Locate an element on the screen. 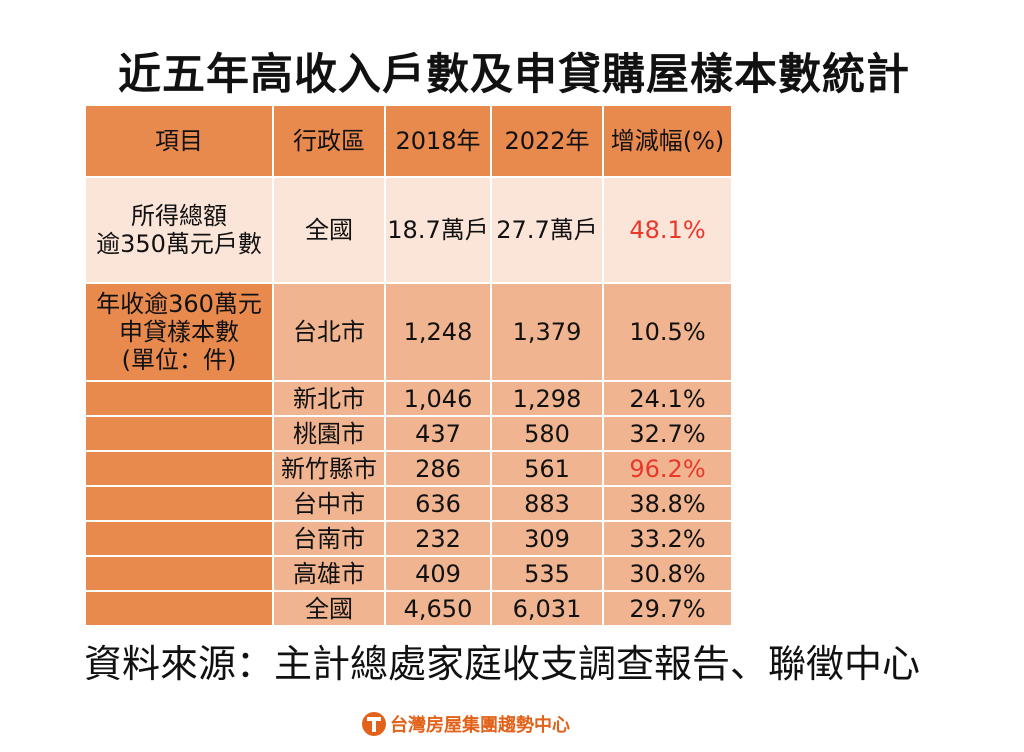  table-total-row: 全國 4,650 6,031 29.7% is located at coordinates (408, 608).